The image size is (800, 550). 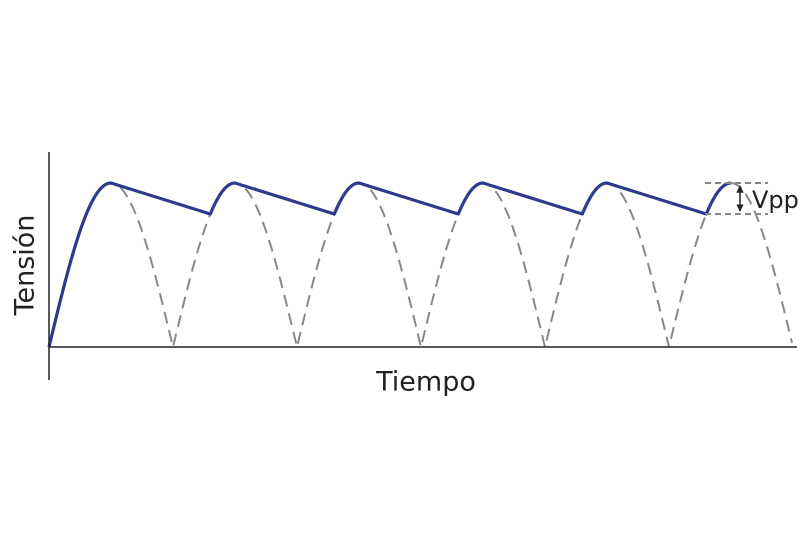 What do you see at coordinates (425, 382) in the screenshot?
I see `x-axis-label: Tiempo` at bounding box center [425, 382].